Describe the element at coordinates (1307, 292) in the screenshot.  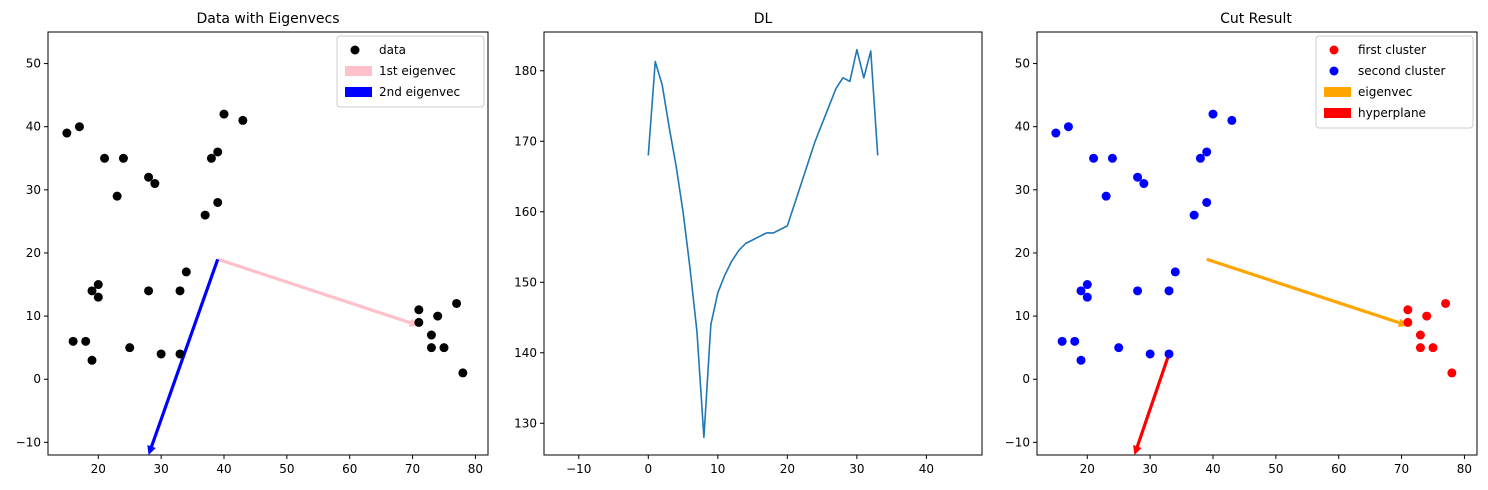
I see `eigenvec-arrow` at that location.